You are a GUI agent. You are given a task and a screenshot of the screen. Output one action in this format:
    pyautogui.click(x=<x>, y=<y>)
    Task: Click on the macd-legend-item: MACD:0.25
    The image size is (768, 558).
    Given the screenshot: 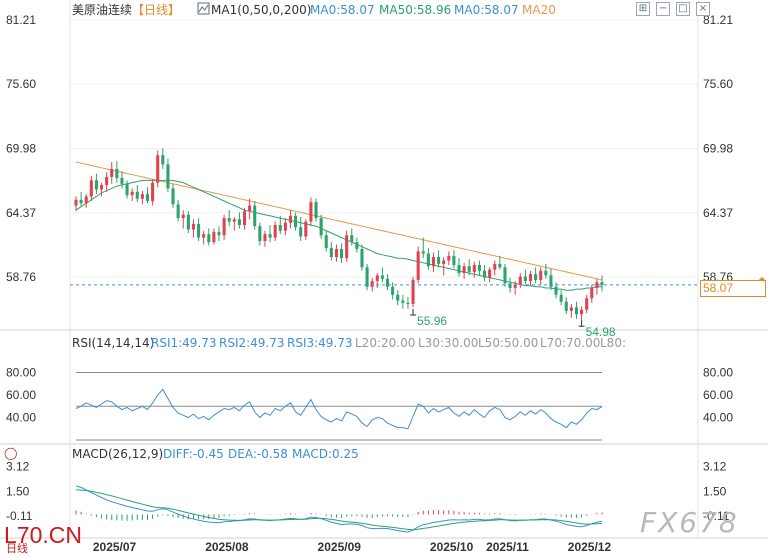 What is the action you would take?
    pyautogui.click(x=325, y=454)
    